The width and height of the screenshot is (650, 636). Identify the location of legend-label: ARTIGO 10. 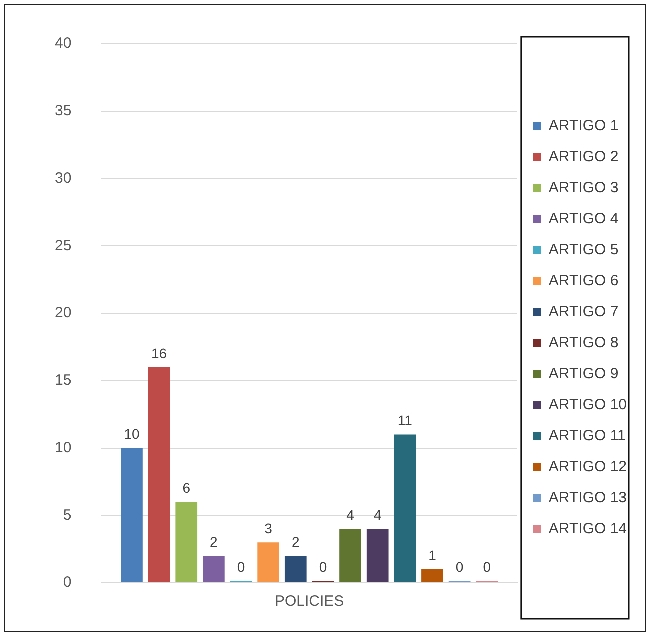
(588, 405).